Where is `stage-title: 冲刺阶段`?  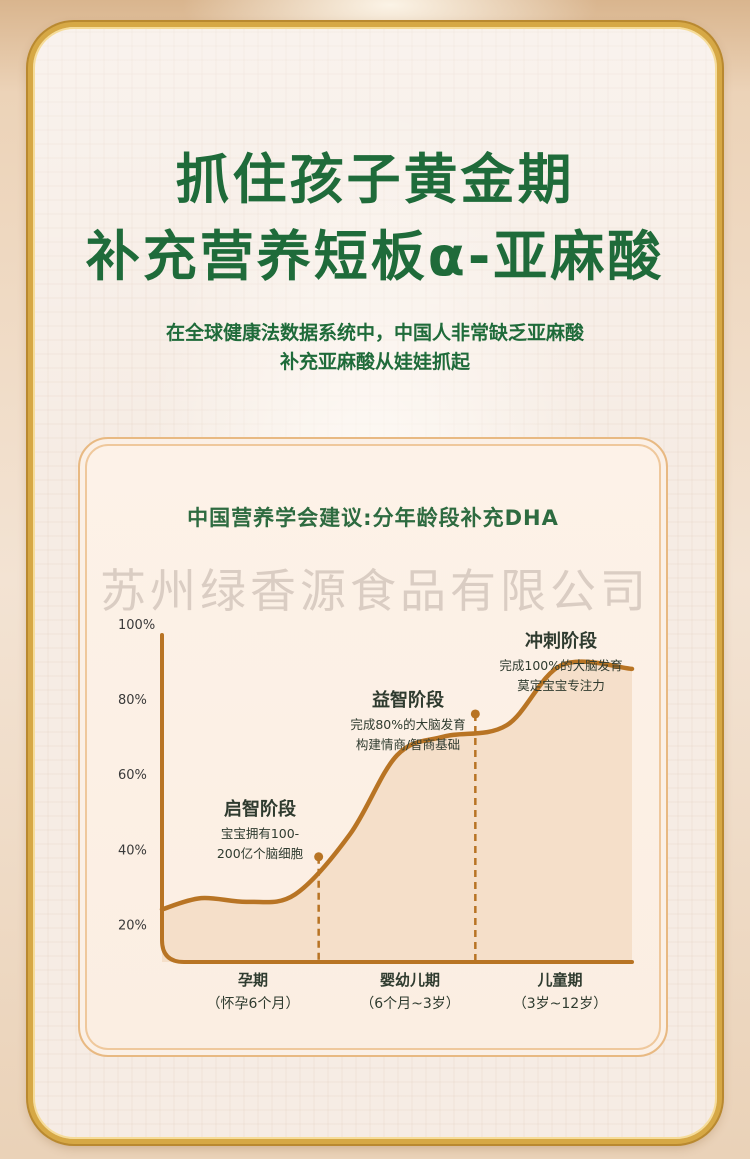 stage-title: 冲刺阶段 is located at coordinates (561, 641).